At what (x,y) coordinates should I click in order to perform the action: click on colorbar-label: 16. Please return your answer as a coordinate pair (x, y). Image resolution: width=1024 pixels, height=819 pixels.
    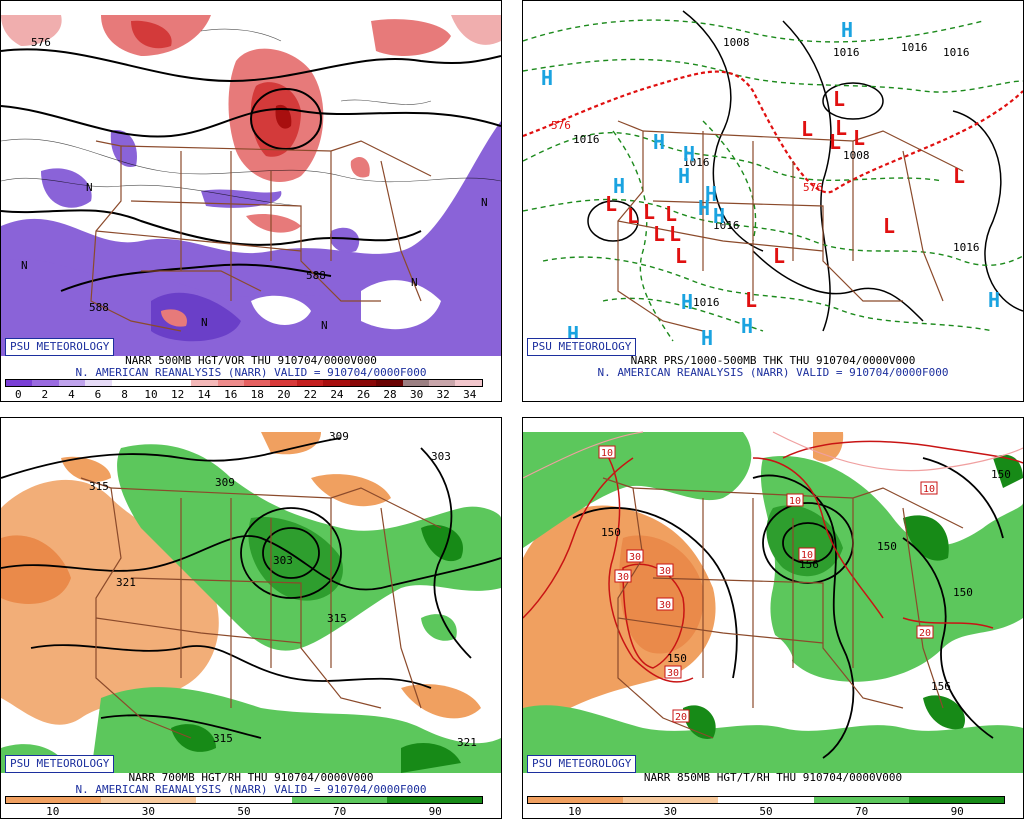
    Looking at the image, I should click on (231, 394).